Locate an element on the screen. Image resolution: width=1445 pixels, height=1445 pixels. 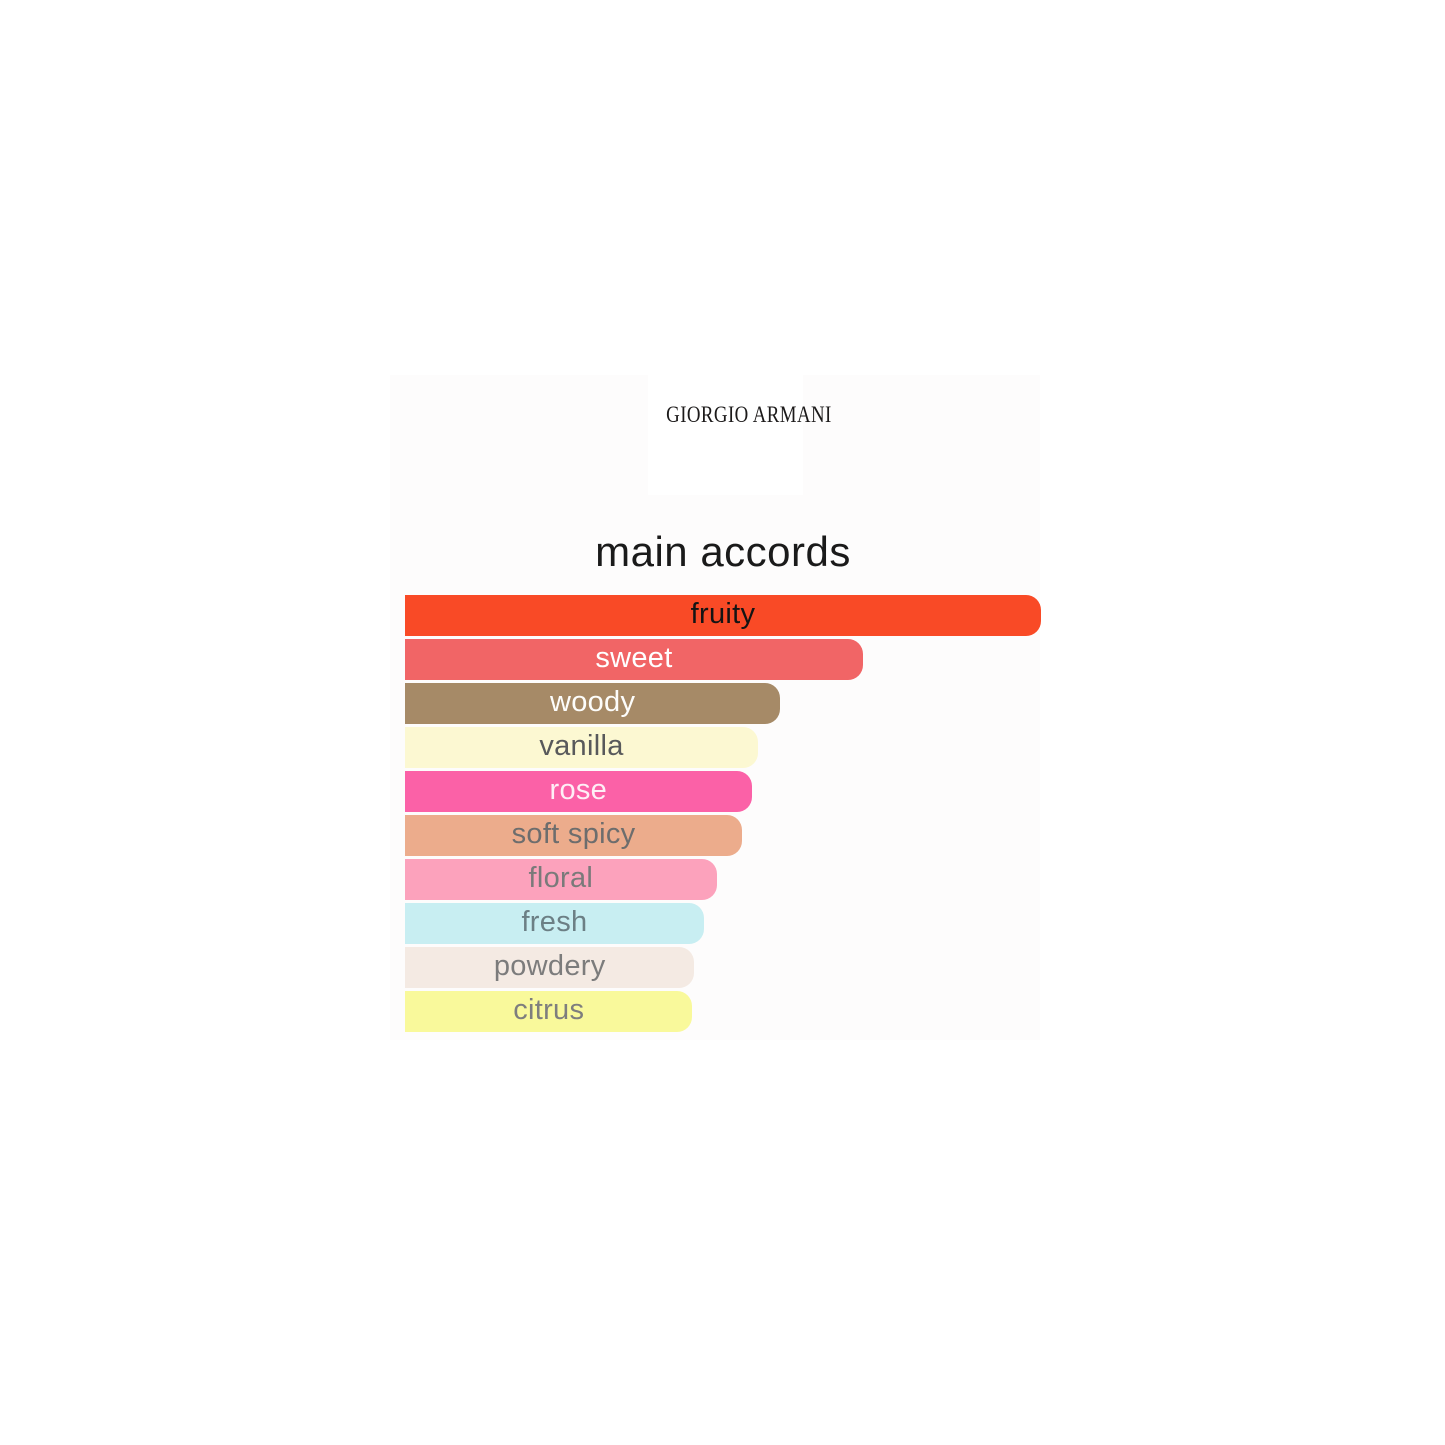
accord-label: soft spicy is located at coordinates (573, 834).